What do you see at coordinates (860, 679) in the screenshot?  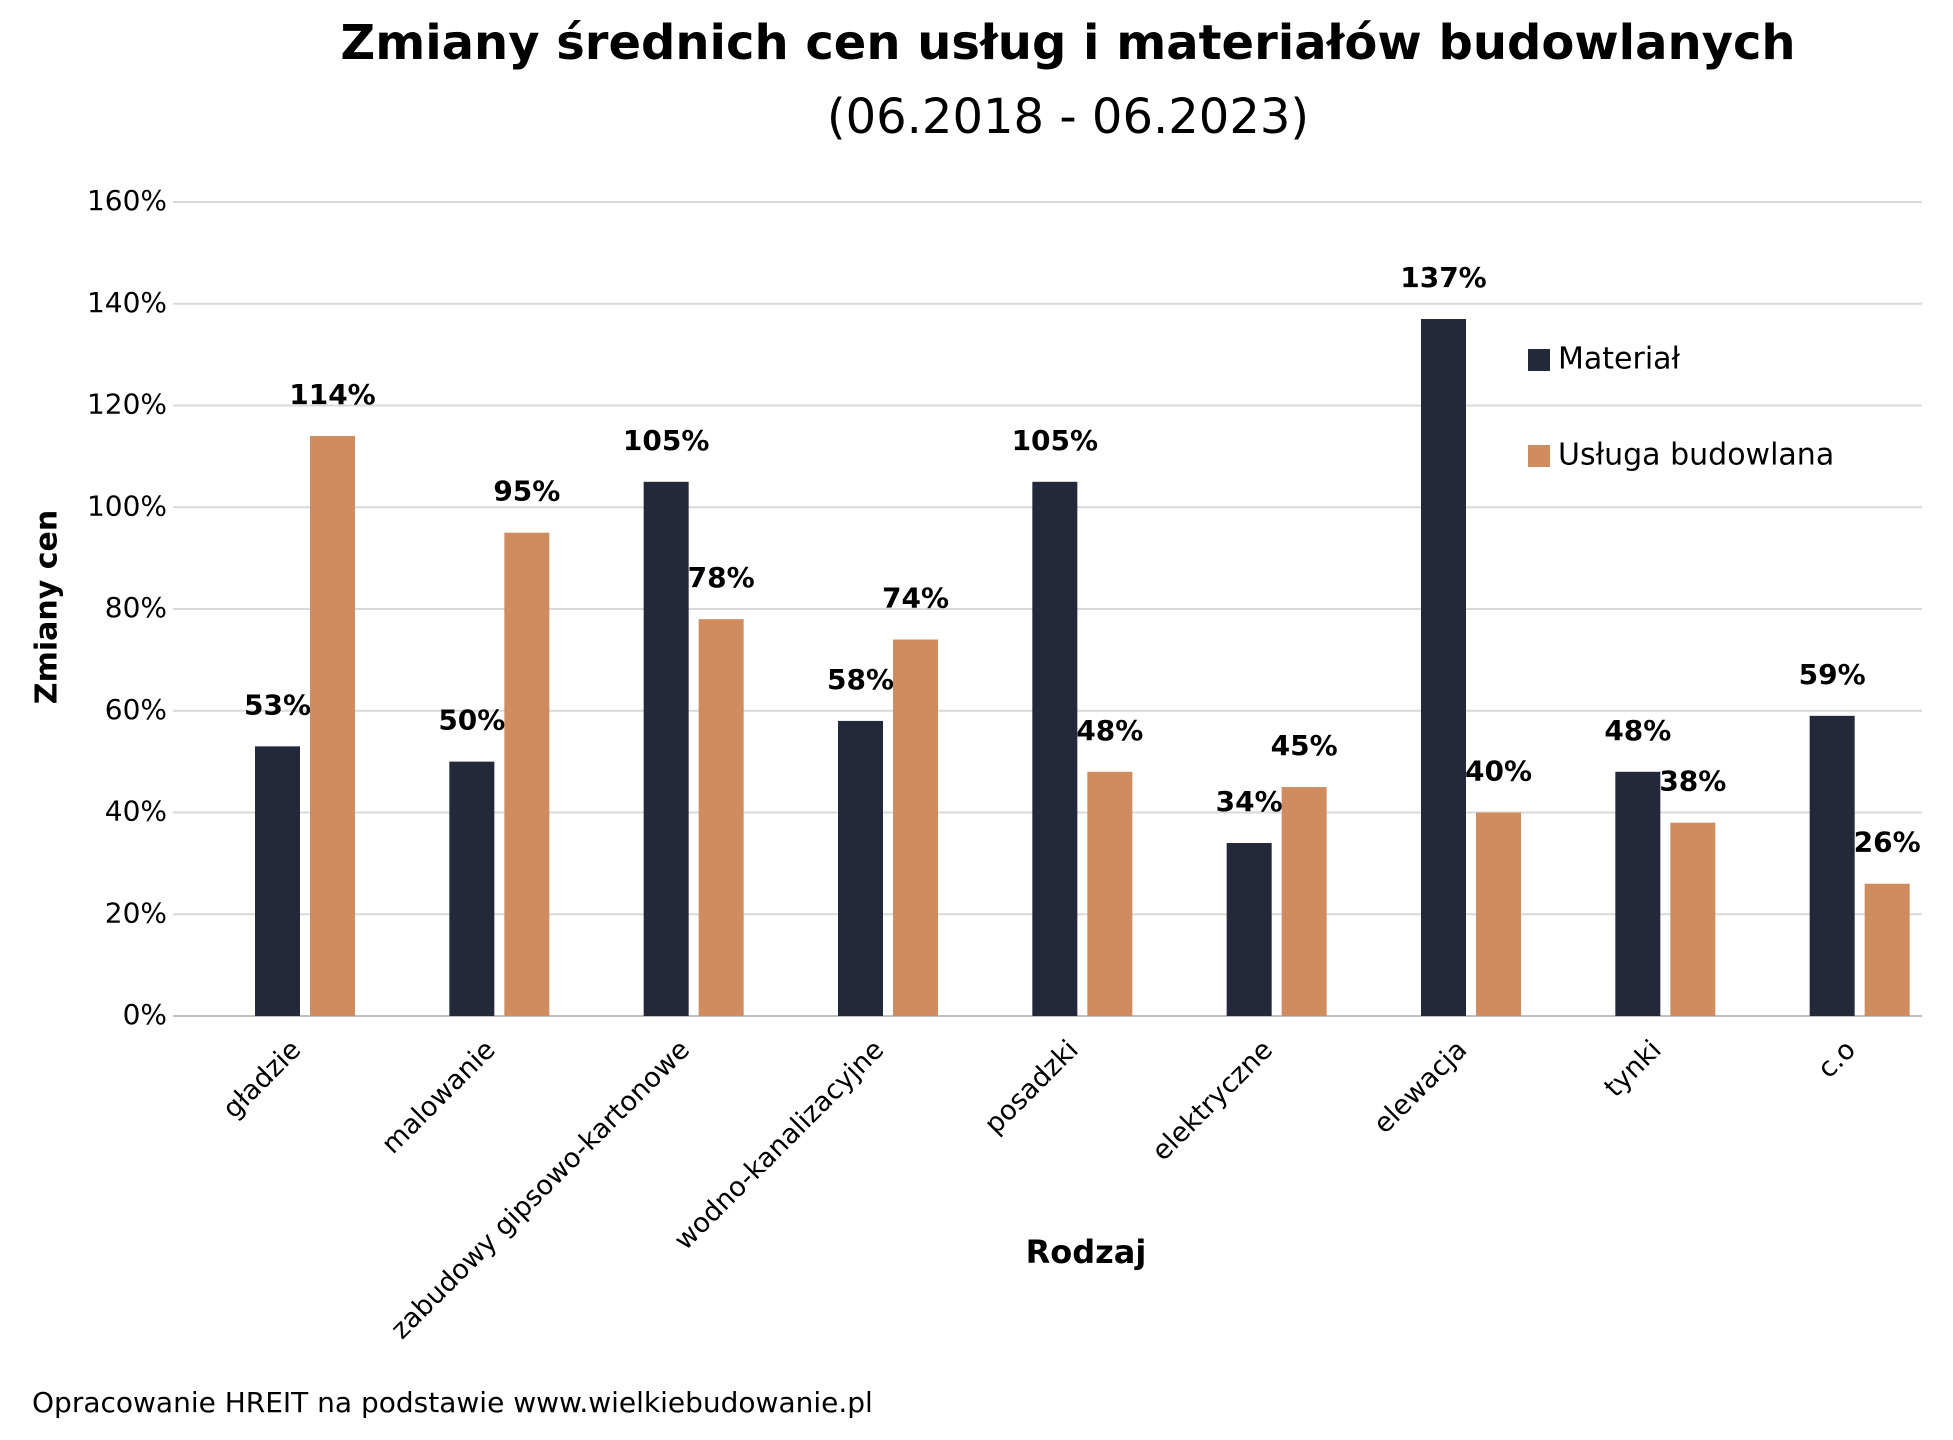 I see `data-label: 58%` at bounding box center [860, 679].